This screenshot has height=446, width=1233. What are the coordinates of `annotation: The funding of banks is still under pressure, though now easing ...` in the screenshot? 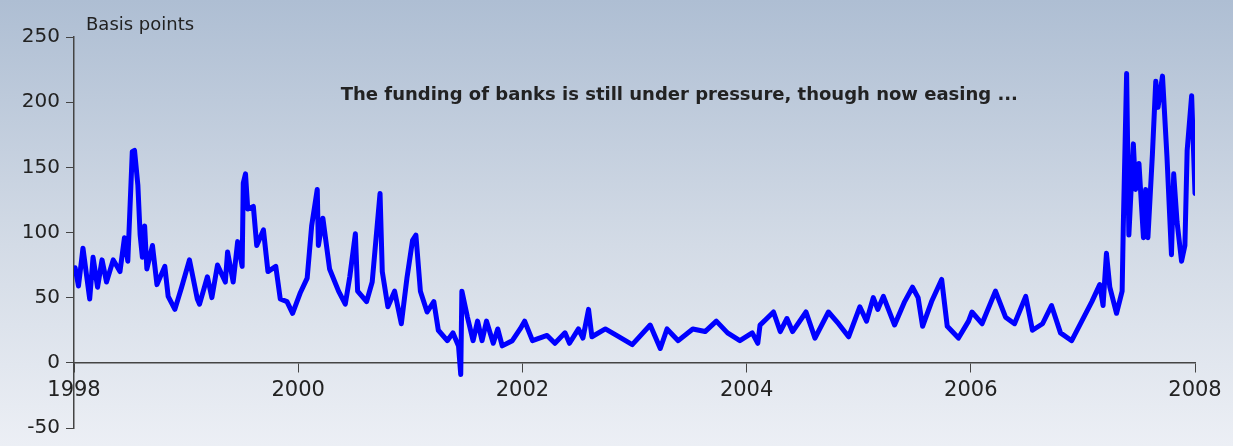 It's located at (679, 93).